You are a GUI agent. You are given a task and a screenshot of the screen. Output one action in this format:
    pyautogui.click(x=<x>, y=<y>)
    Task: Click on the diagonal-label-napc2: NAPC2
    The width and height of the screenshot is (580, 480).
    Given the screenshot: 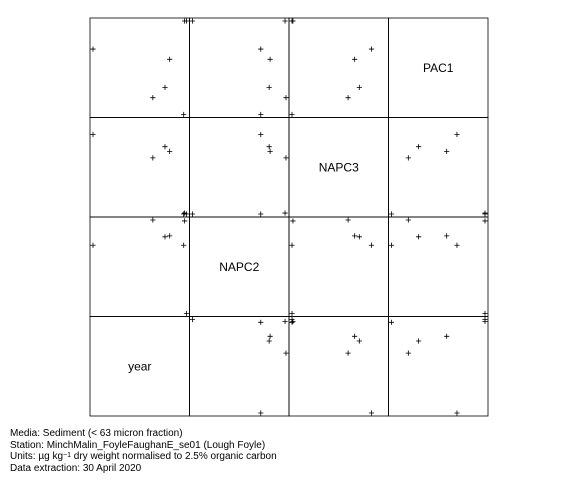 What is the action you would take?
    pyautogui.click(x=239, y=267)
    